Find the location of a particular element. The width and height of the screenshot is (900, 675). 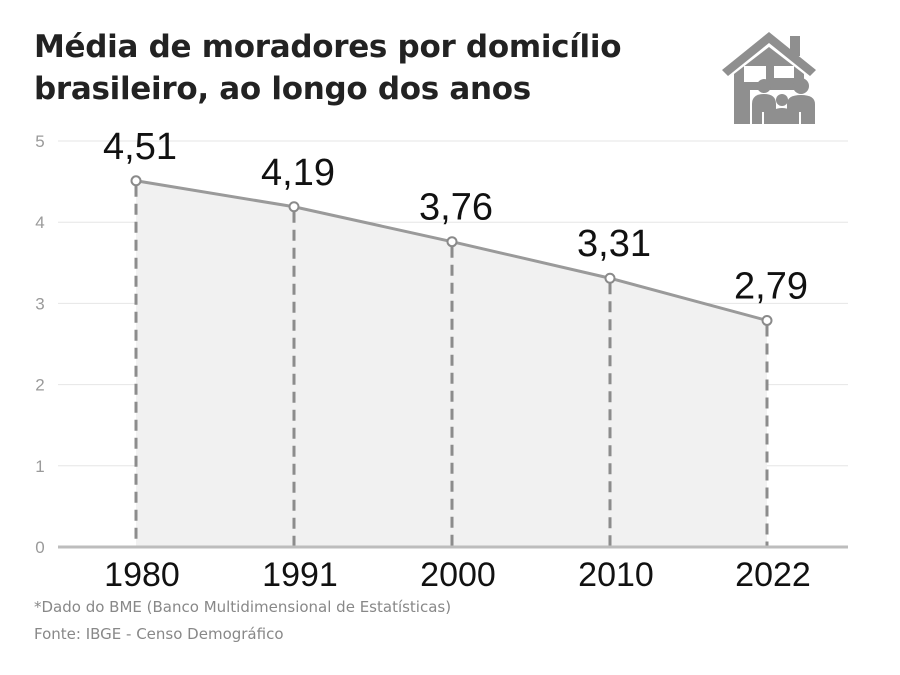

house-family-icon is located at coordinates (769, 78).